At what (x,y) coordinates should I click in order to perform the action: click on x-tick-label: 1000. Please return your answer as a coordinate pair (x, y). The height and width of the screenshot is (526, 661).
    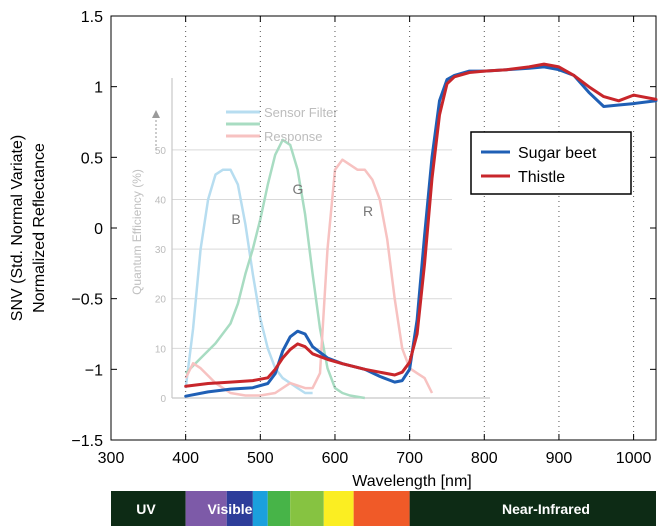
    Looking at the image, I should click on (634, 458).